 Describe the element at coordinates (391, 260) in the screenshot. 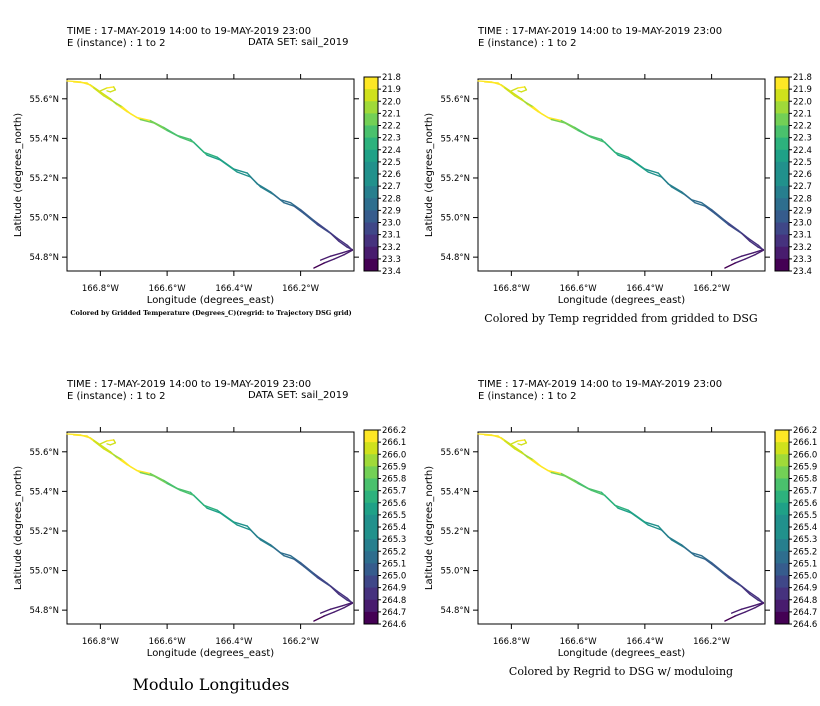

I see `colorbar-label: 23.3` at that location.